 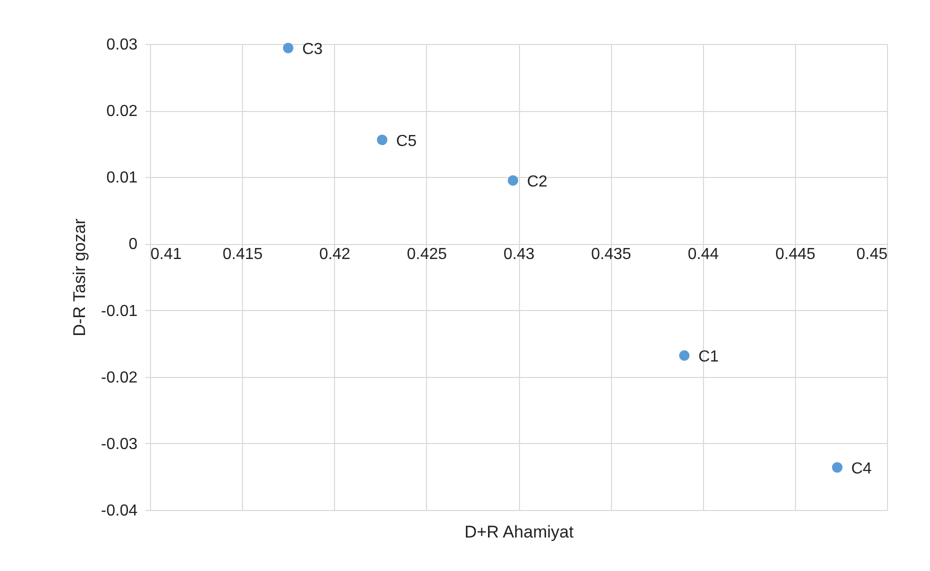 What do you see at coordinates (122, 111) in the screenshot?
I see `y-tick-label: 0.02` at bounding box center [122, 111].